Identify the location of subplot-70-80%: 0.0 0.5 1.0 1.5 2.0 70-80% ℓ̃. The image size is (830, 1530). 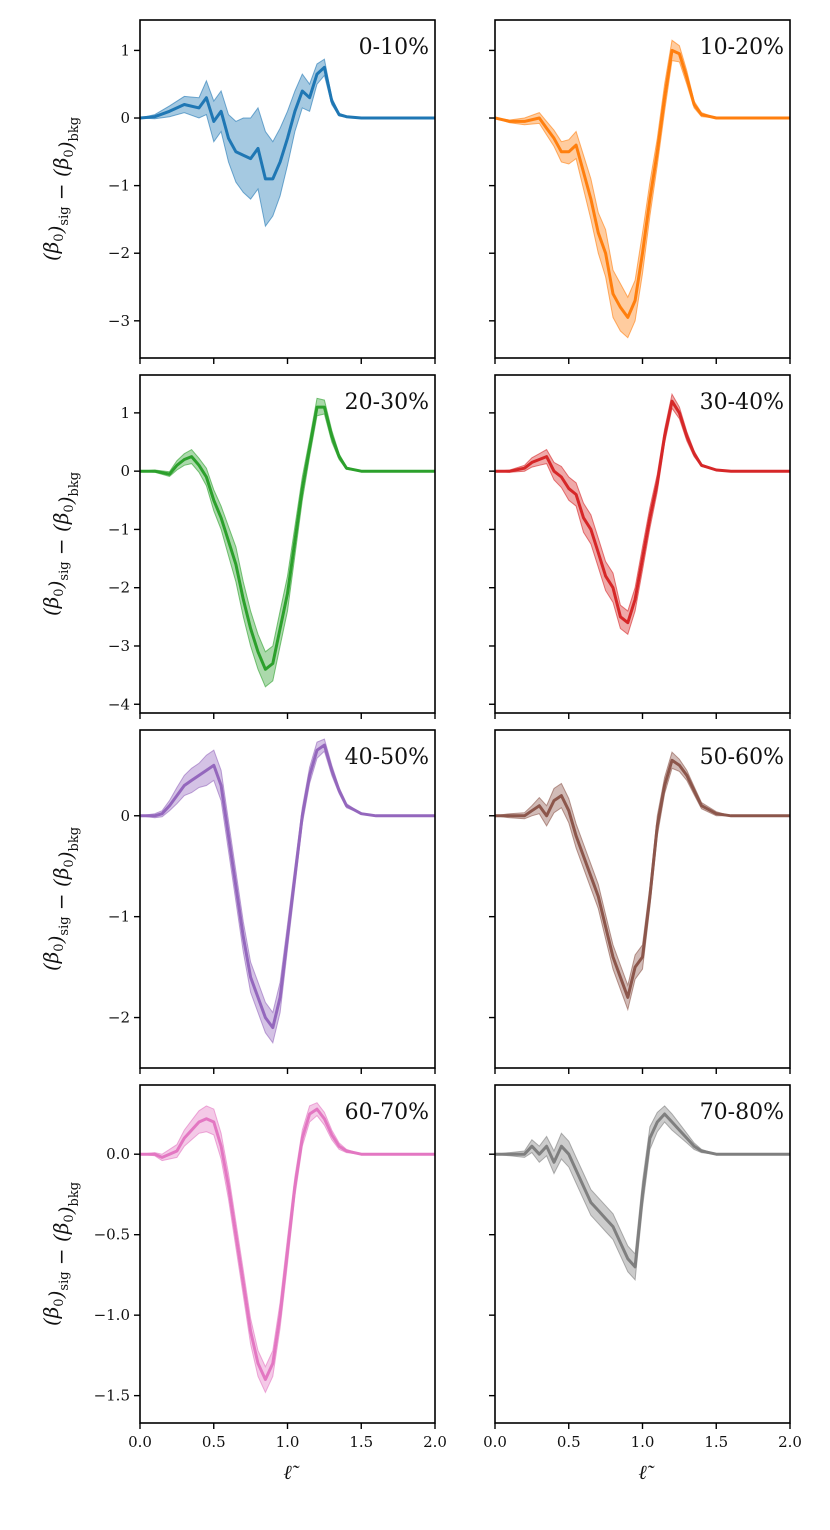
(642, 1284).